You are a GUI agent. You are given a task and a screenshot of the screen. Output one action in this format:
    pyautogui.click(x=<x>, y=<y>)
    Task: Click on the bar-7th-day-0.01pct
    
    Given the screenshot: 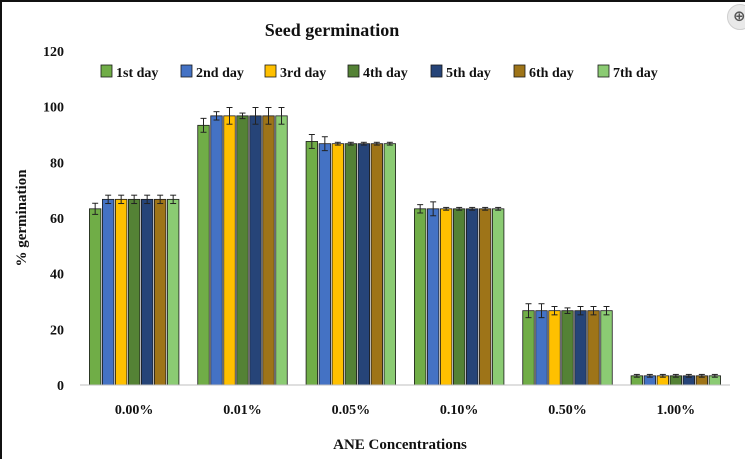 What is the action you would take?
    pyautogui.click(x=281, y=250)
    